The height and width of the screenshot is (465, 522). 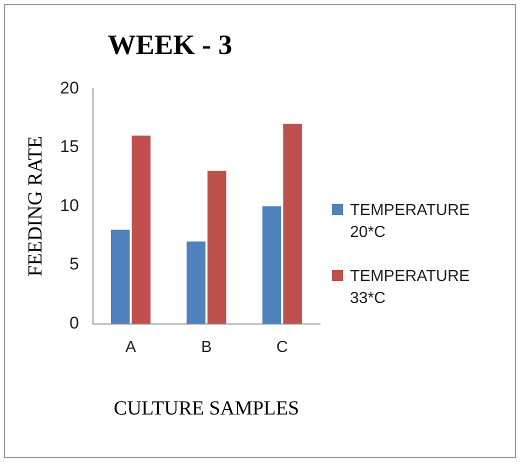 I want to click on y-tick-label: 0, so click(x=74, y=322).